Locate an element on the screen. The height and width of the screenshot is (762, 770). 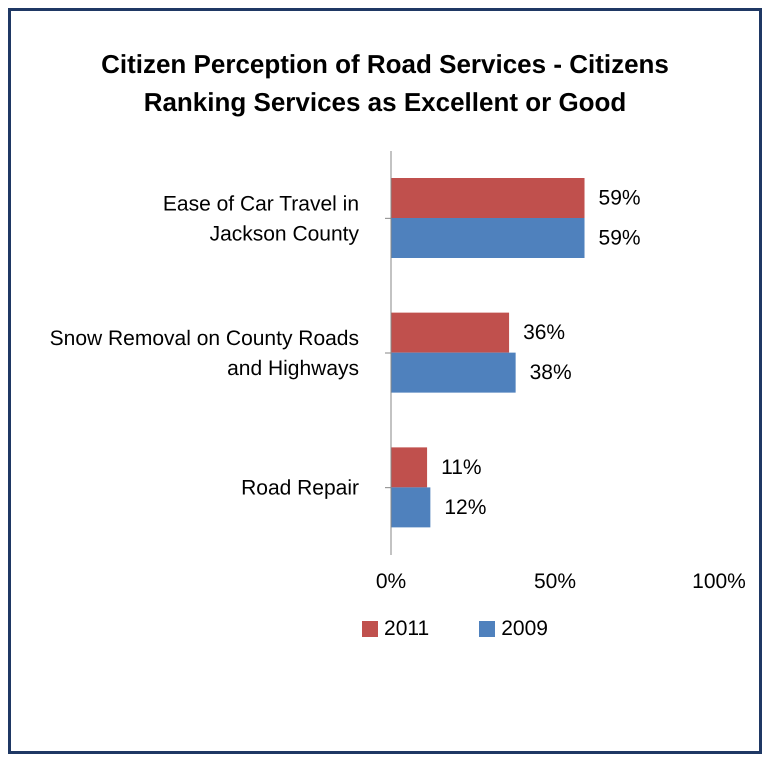
data-label: 12% is located at coordinates (465, 507).